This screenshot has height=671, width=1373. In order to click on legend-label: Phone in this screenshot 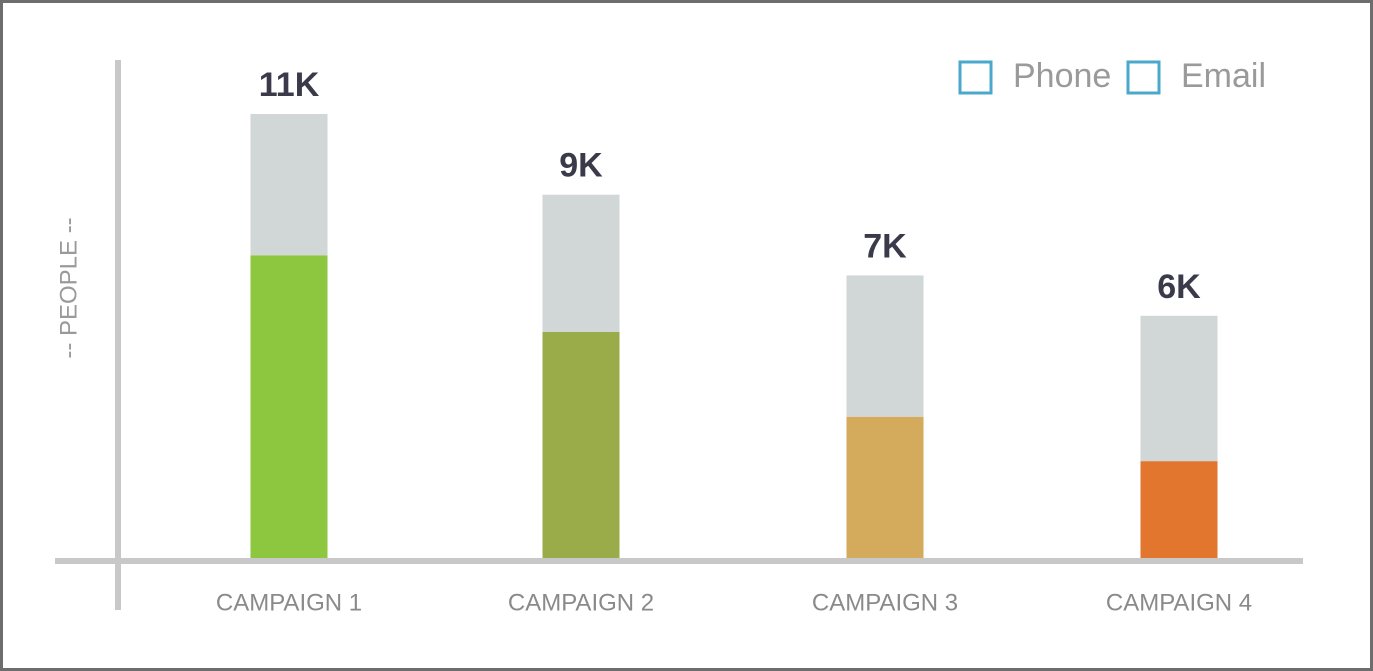, I will do `click(1062, 76)`.